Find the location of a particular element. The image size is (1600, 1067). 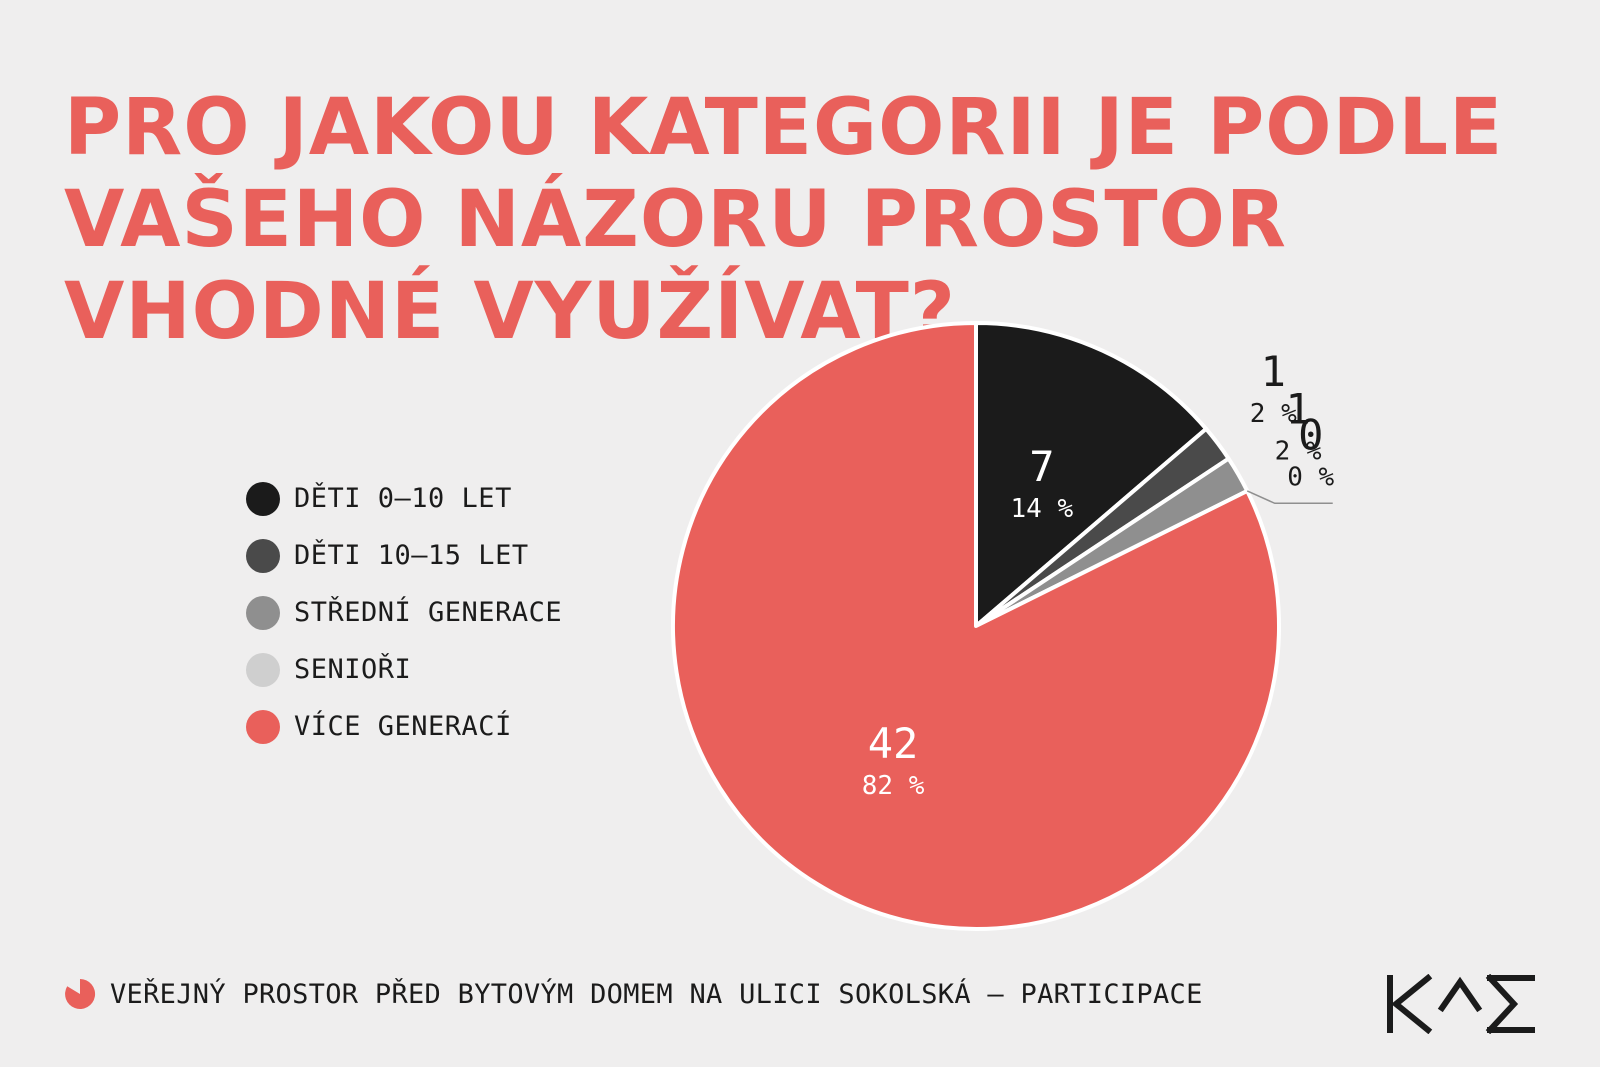

pie-percent-label: 14 % is located at coordinates (1042, 509).